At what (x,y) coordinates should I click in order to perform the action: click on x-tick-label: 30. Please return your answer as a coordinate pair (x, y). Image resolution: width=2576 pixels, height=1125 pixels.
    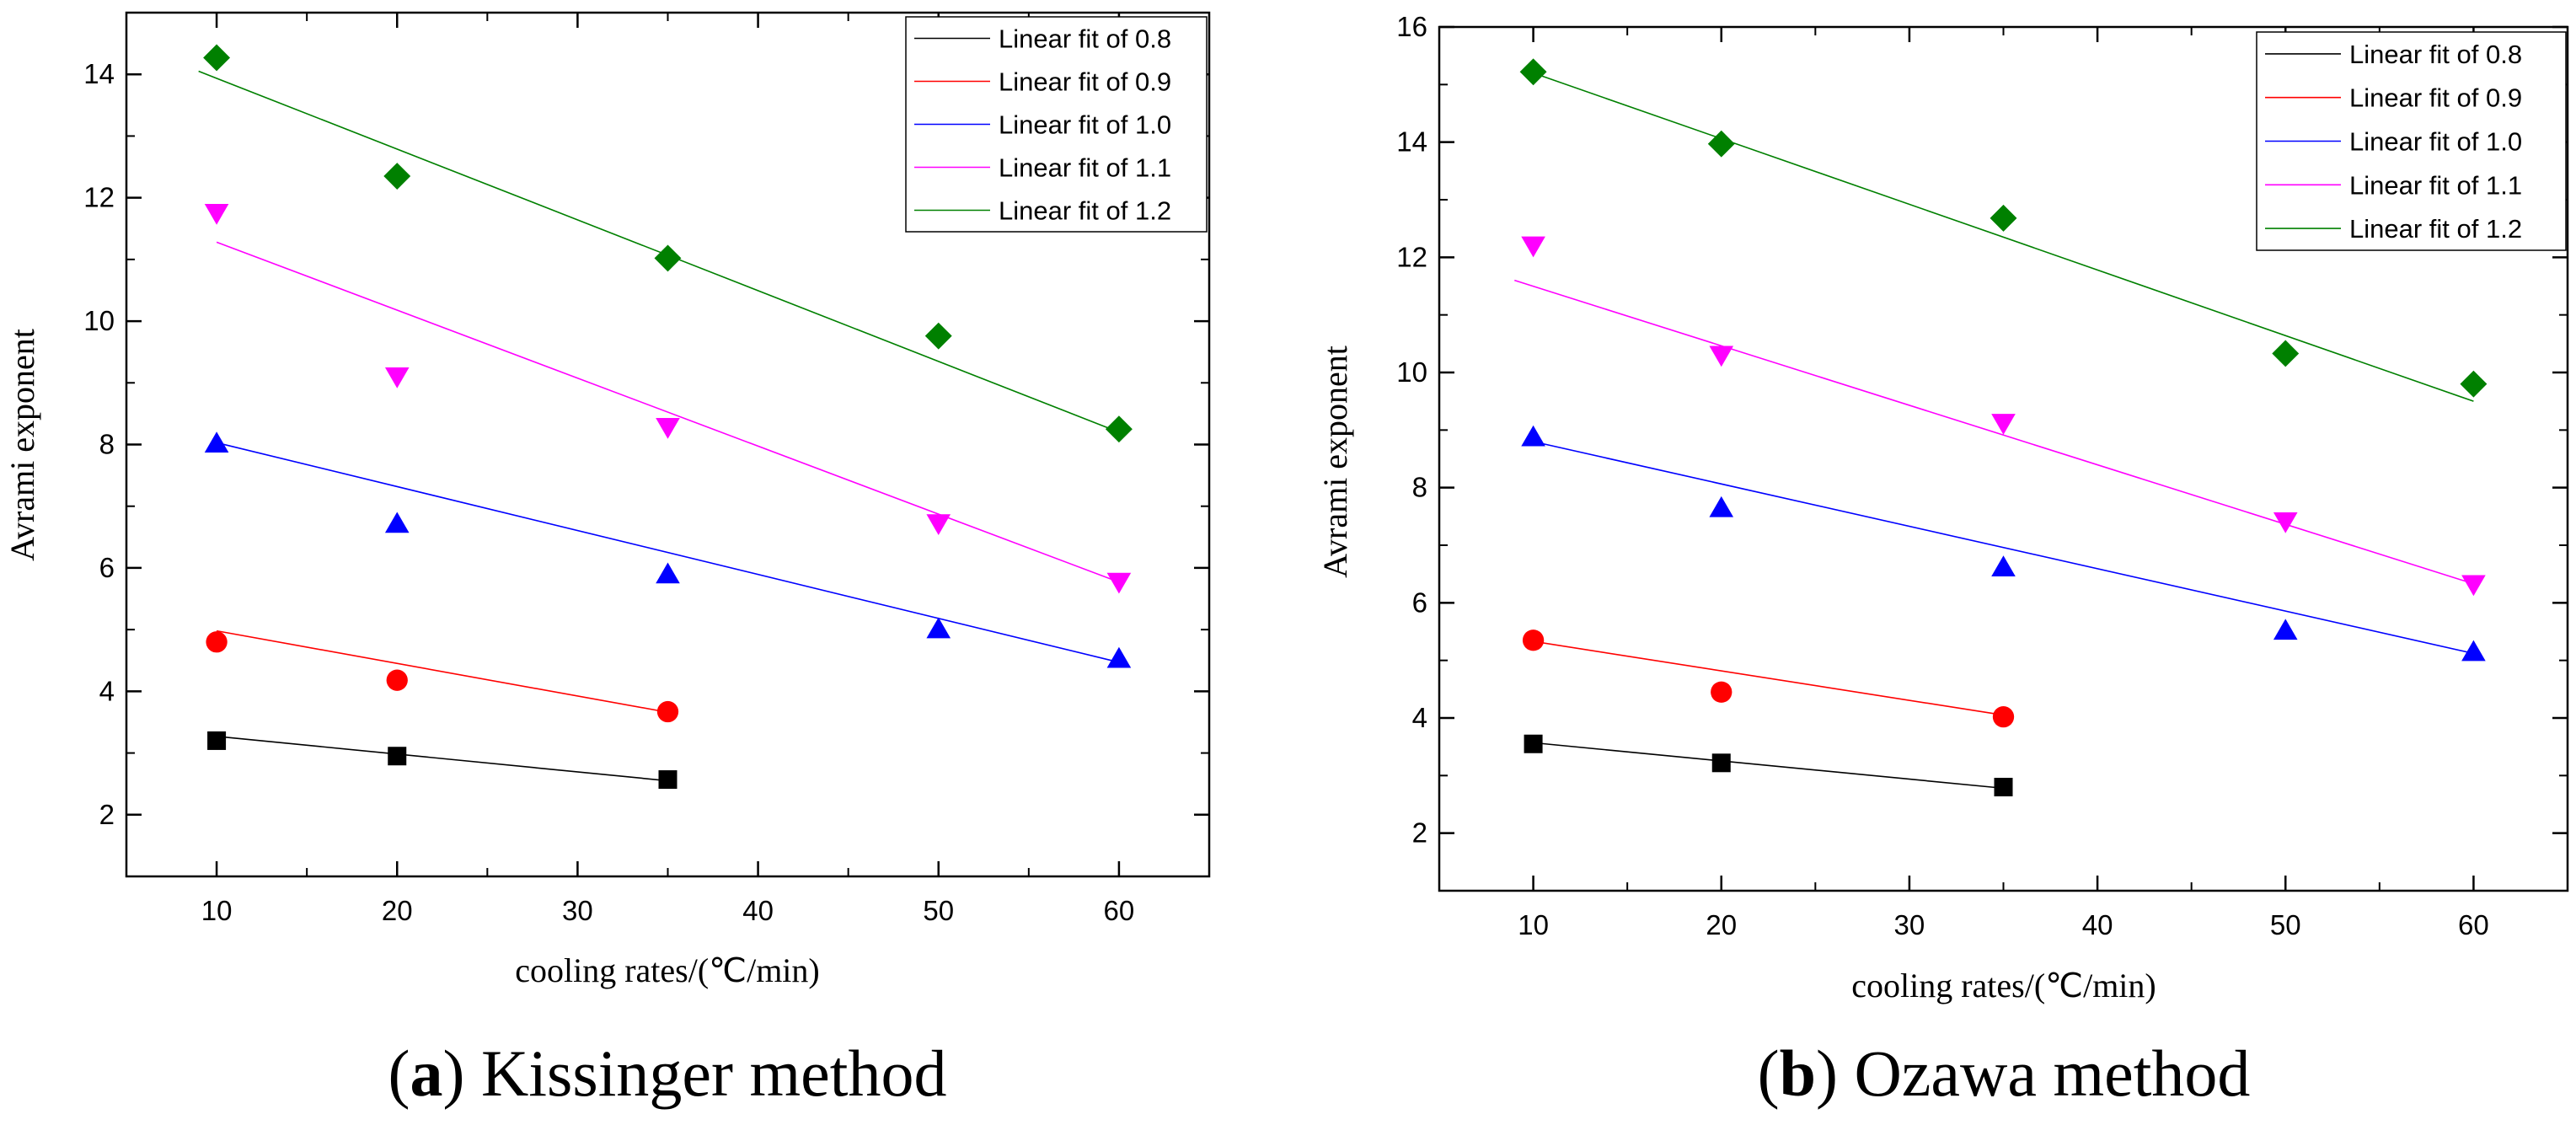
    Looking at the image, I should click on (1910, 925).